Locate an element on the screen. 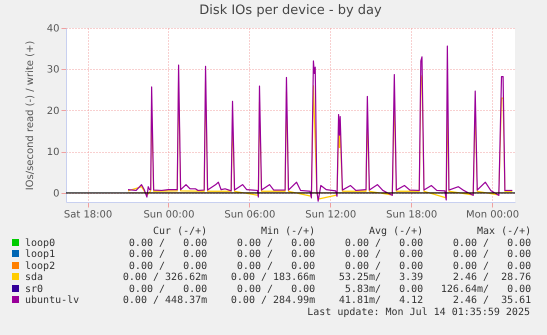 The image size is (547, 335). x-tick-label: Sun 00:00 is located at coordinates (168, 215).